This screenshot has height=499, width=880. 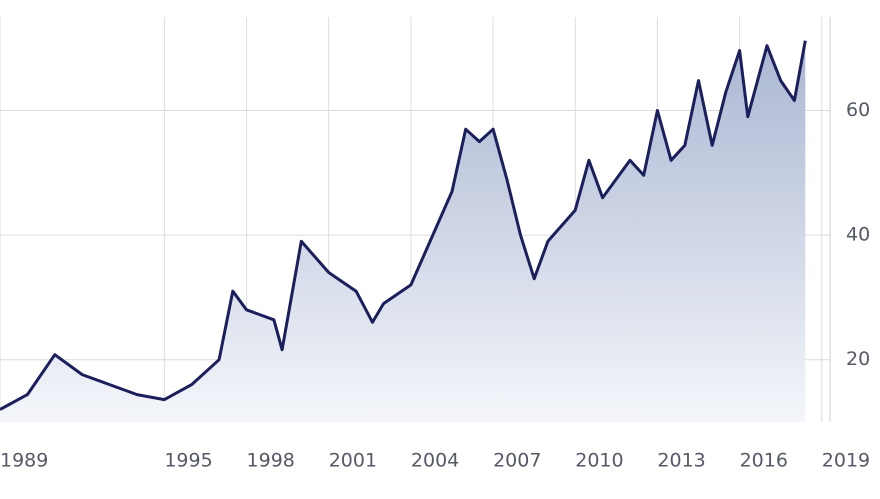 What do you see at coordinates (271, 461) in the screenshot?
I see `x-tick-label: 1998` at bounding box center [271, 461].